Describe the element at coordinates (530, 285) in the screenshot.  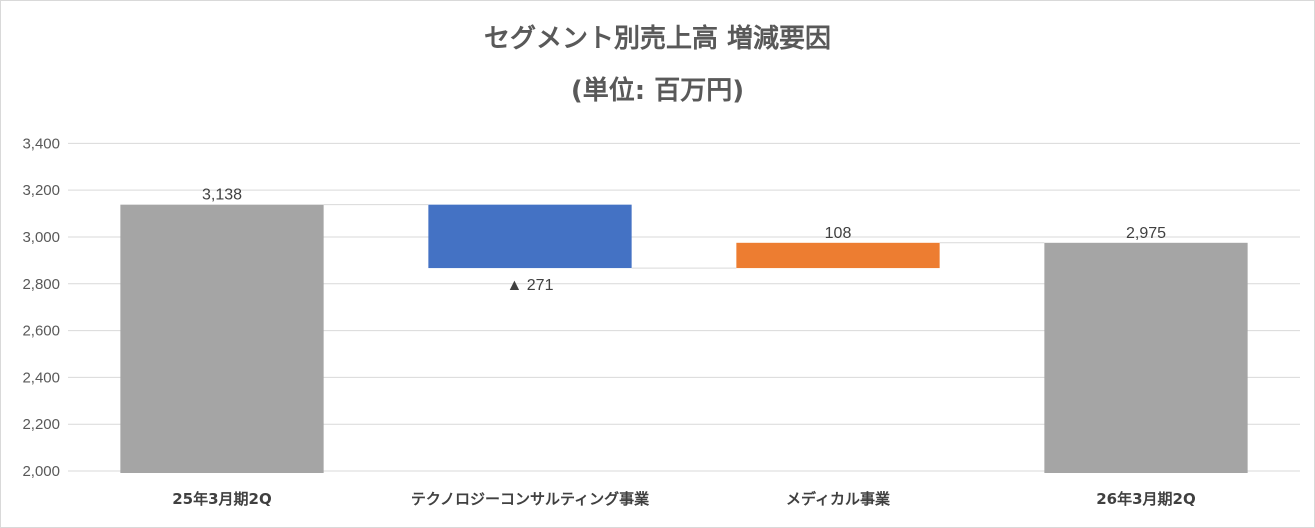
I see `data-label: ▲ 271` at that location.